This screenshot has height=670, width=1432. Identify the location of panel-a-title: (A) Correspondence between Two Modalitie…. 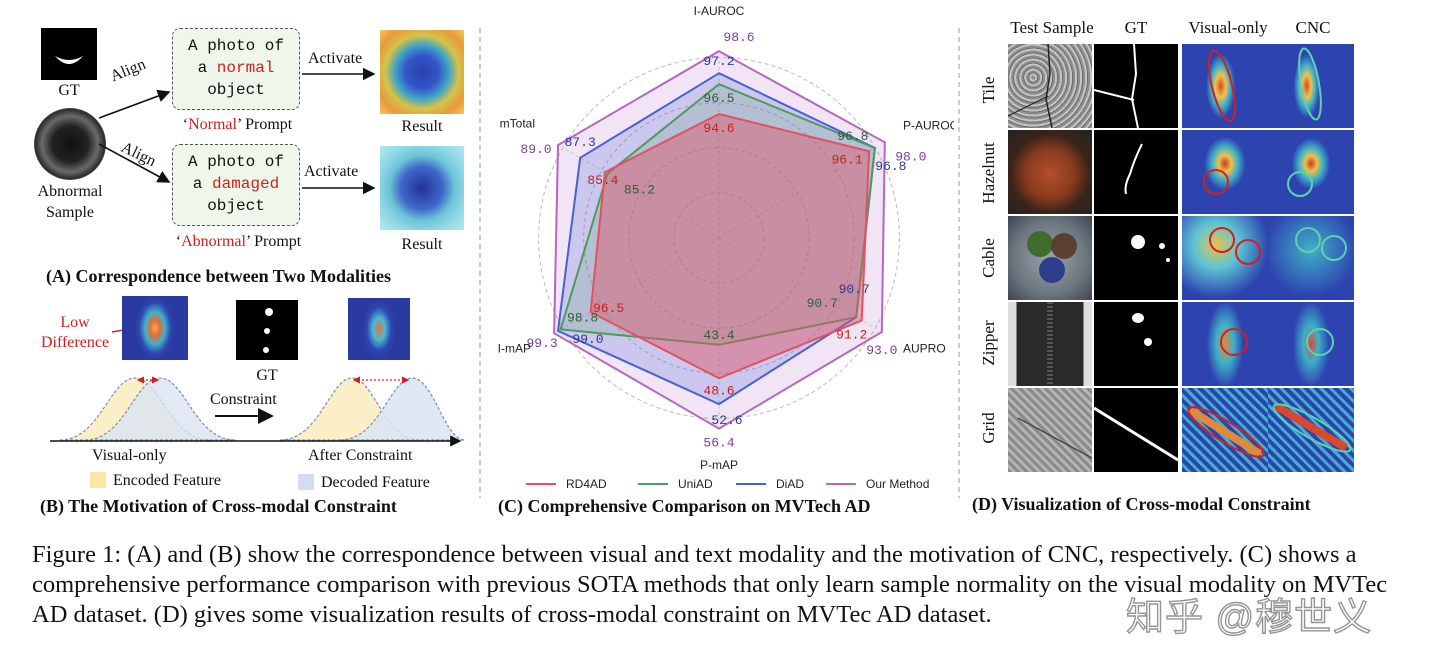
(218, 276).